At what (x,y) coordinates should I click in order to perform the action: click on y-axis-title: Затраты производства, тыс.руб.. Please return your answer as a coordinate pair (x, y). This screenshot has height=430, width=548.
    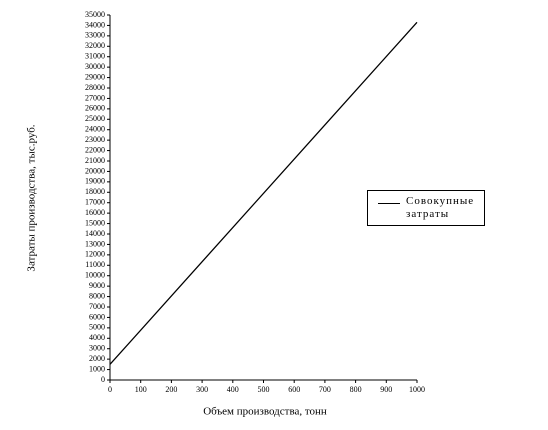
    Looking at the image, I should click on (32, 197).